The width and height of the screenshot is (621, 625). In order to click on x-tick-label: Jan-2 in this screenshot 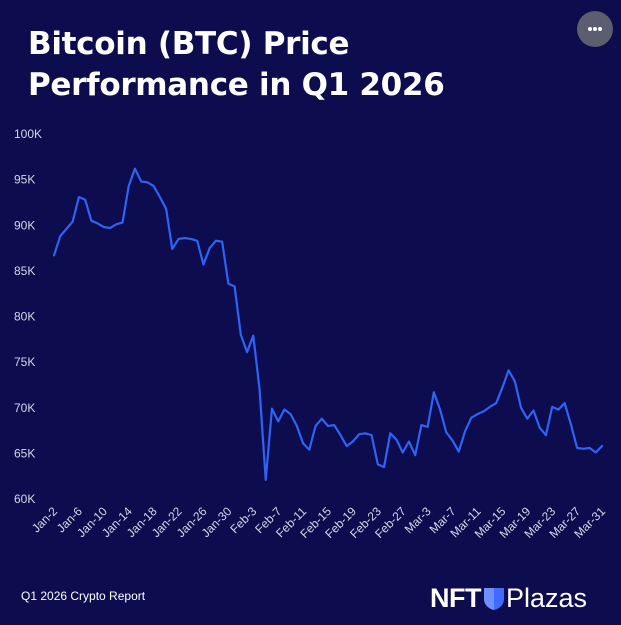, I will do `click(44, 519)`.